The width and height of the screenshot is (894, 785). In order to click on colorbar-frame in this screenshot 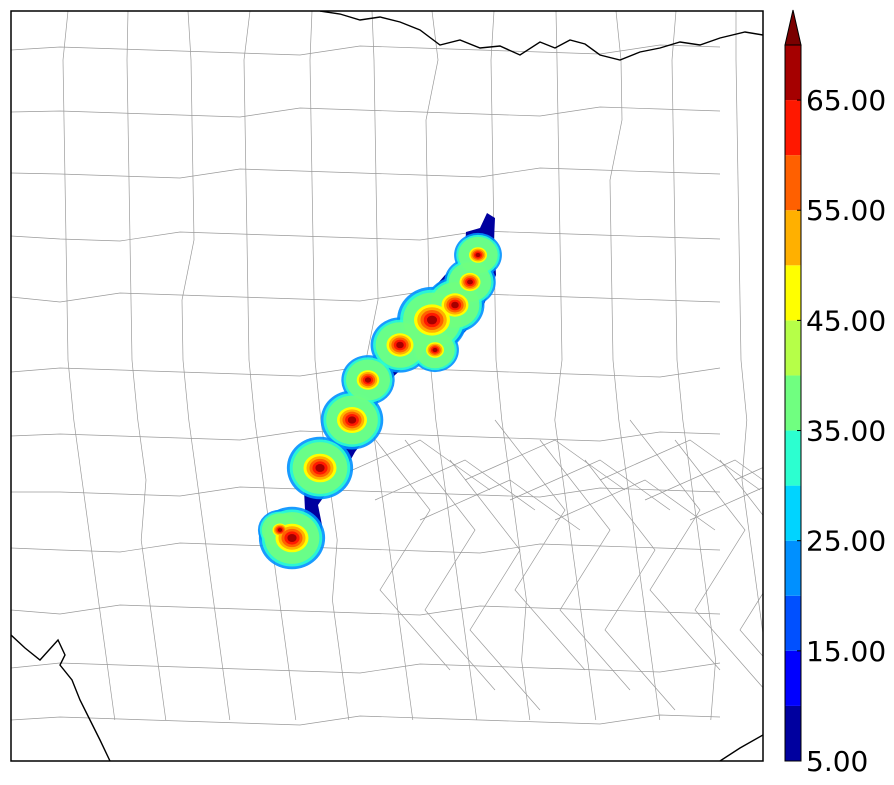, I will do `click(793, 403)`.